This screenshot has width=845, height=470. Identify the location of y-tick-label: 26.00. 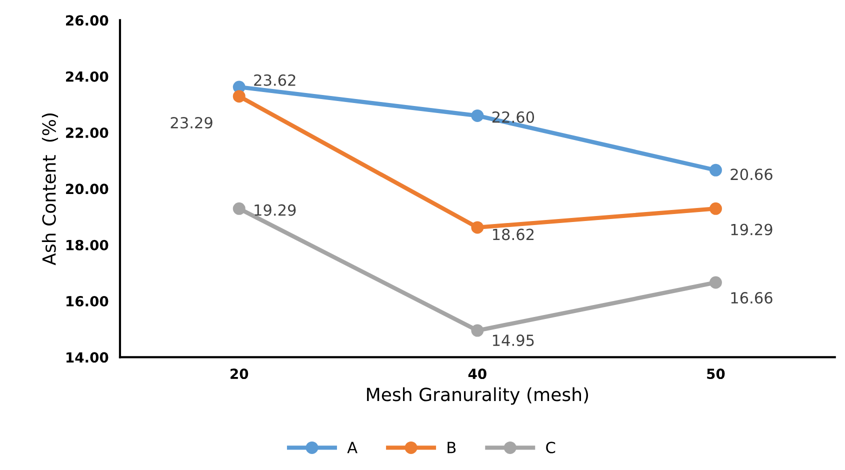
(87, 20).